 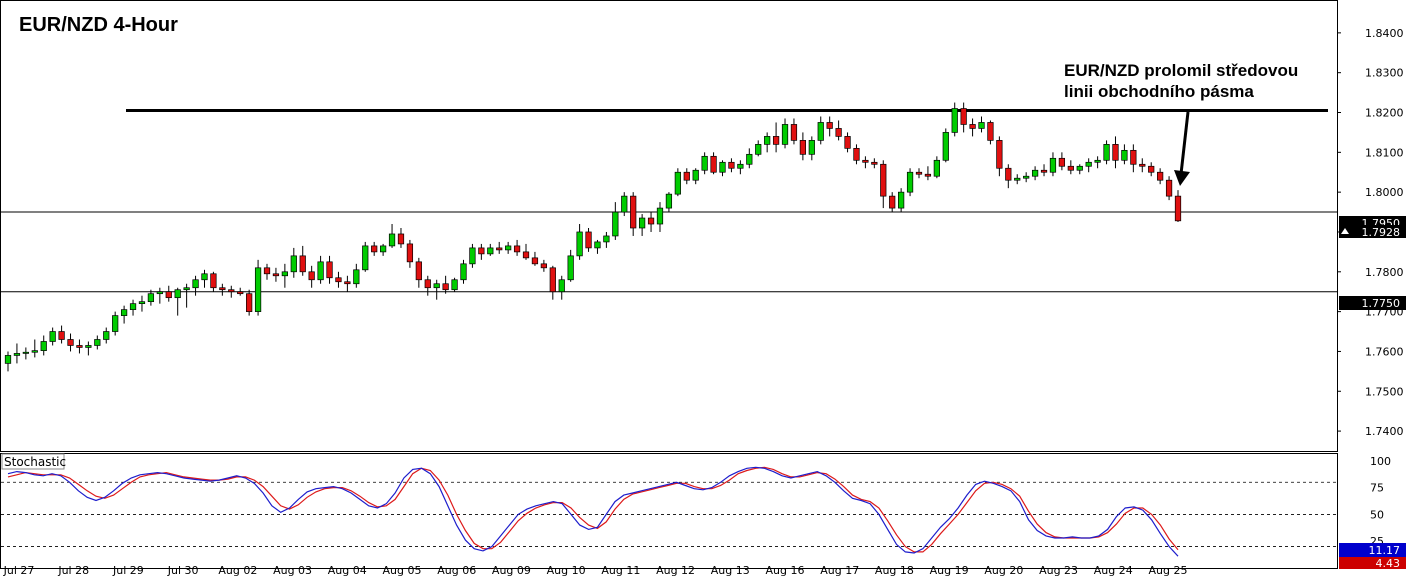 What do you see at coordinates (35, 462) in the screenshot?
I see `stochastic-label: Stochastic` at bounding box center [35, 462].